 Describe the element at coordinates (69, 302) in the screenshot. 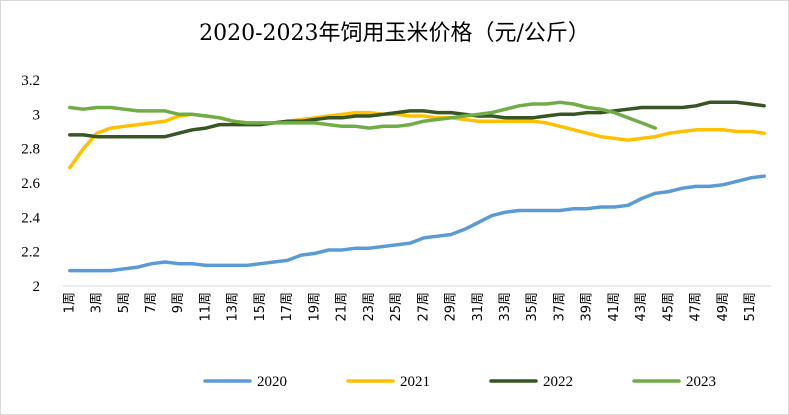

I see `x-tick-label: 1周` at that location.